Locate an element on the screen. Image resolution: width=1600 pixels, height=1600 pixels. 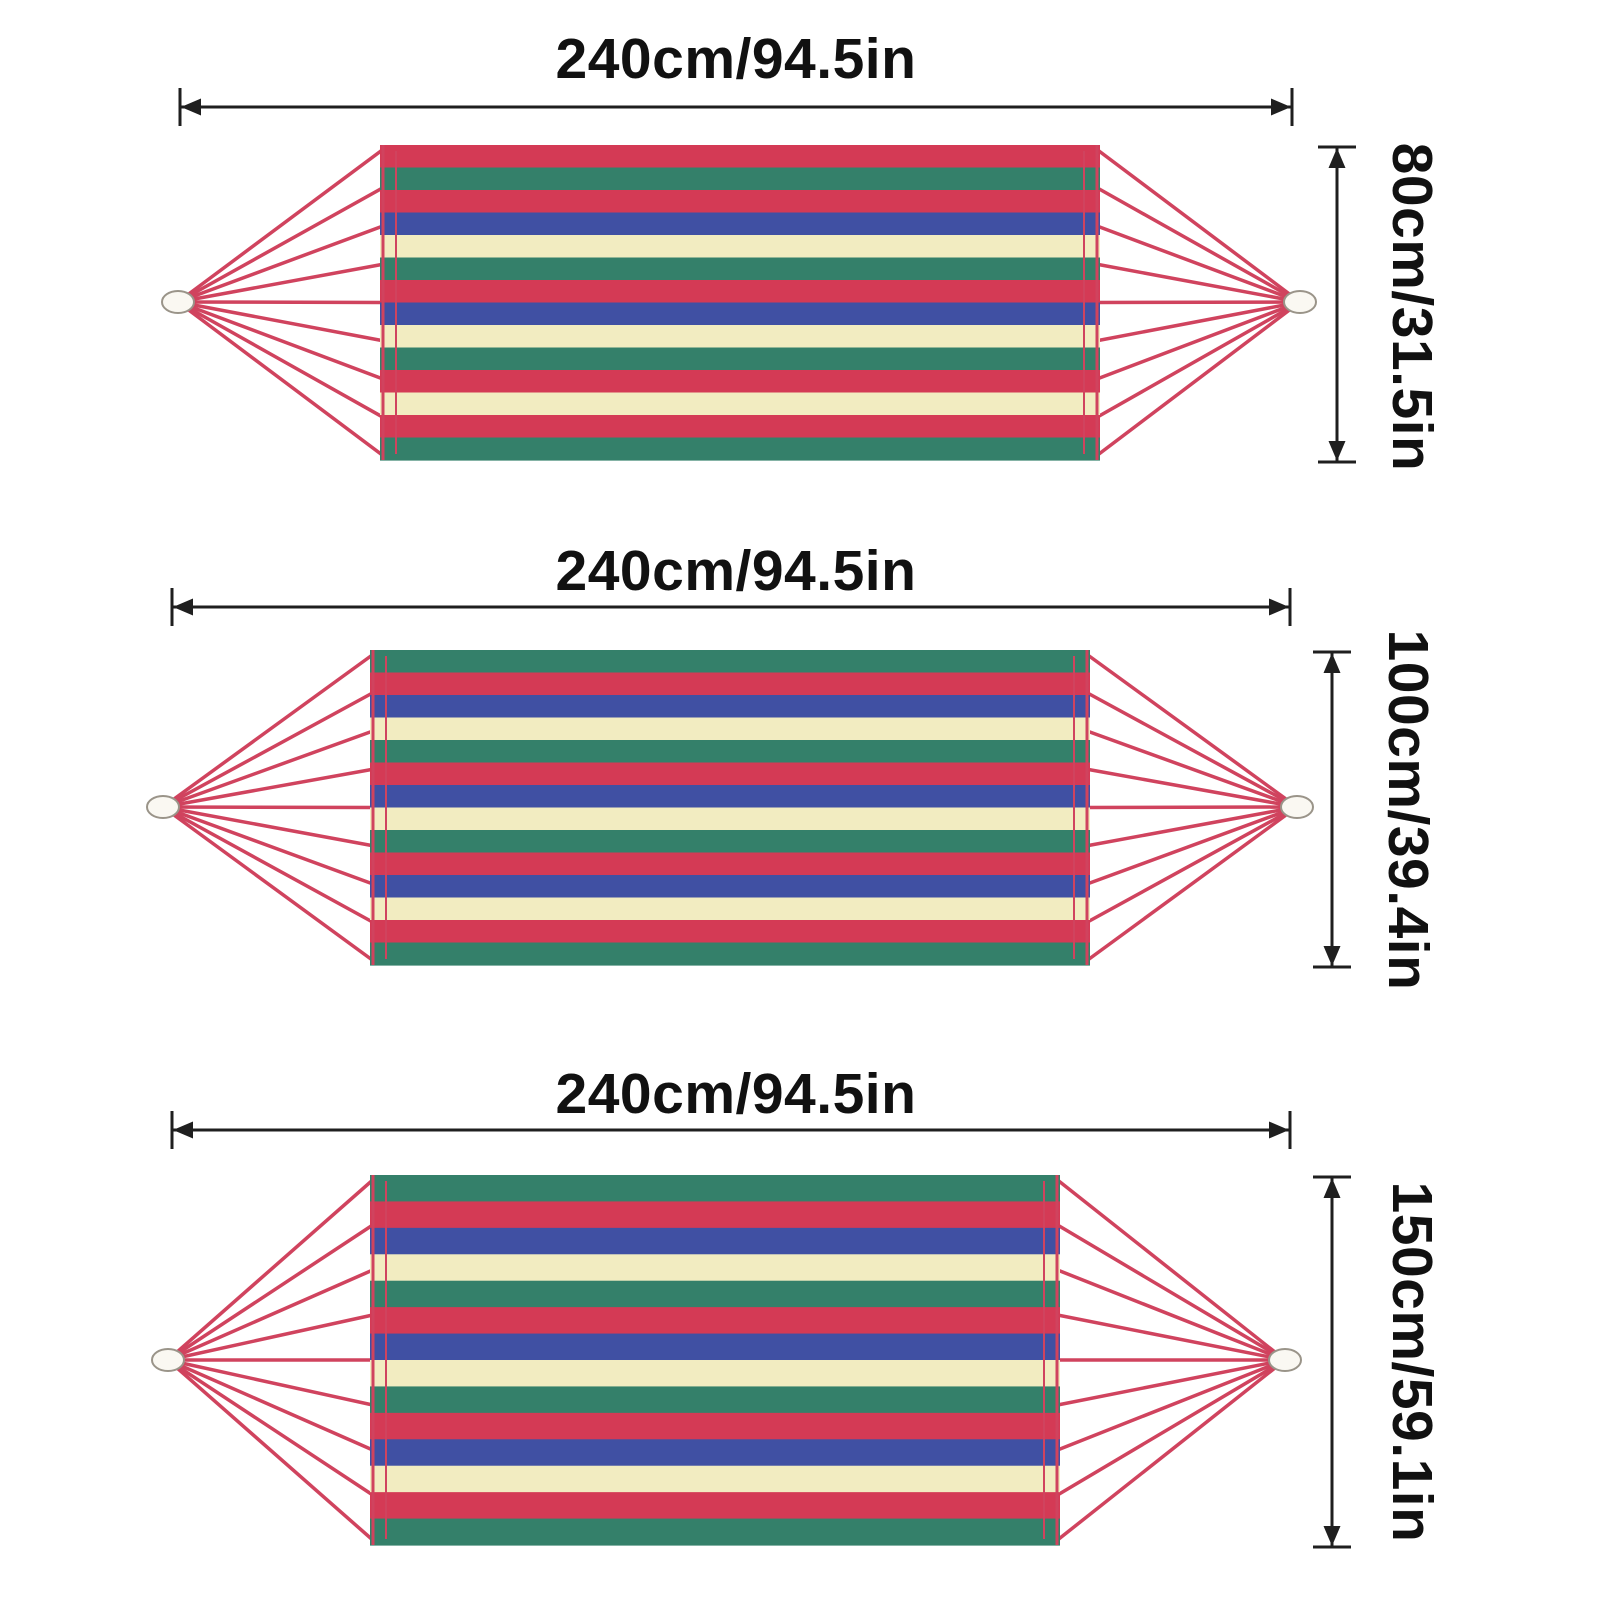
height-dimension-label: 80cm/31.5in is located at coordinates (1412, 307).